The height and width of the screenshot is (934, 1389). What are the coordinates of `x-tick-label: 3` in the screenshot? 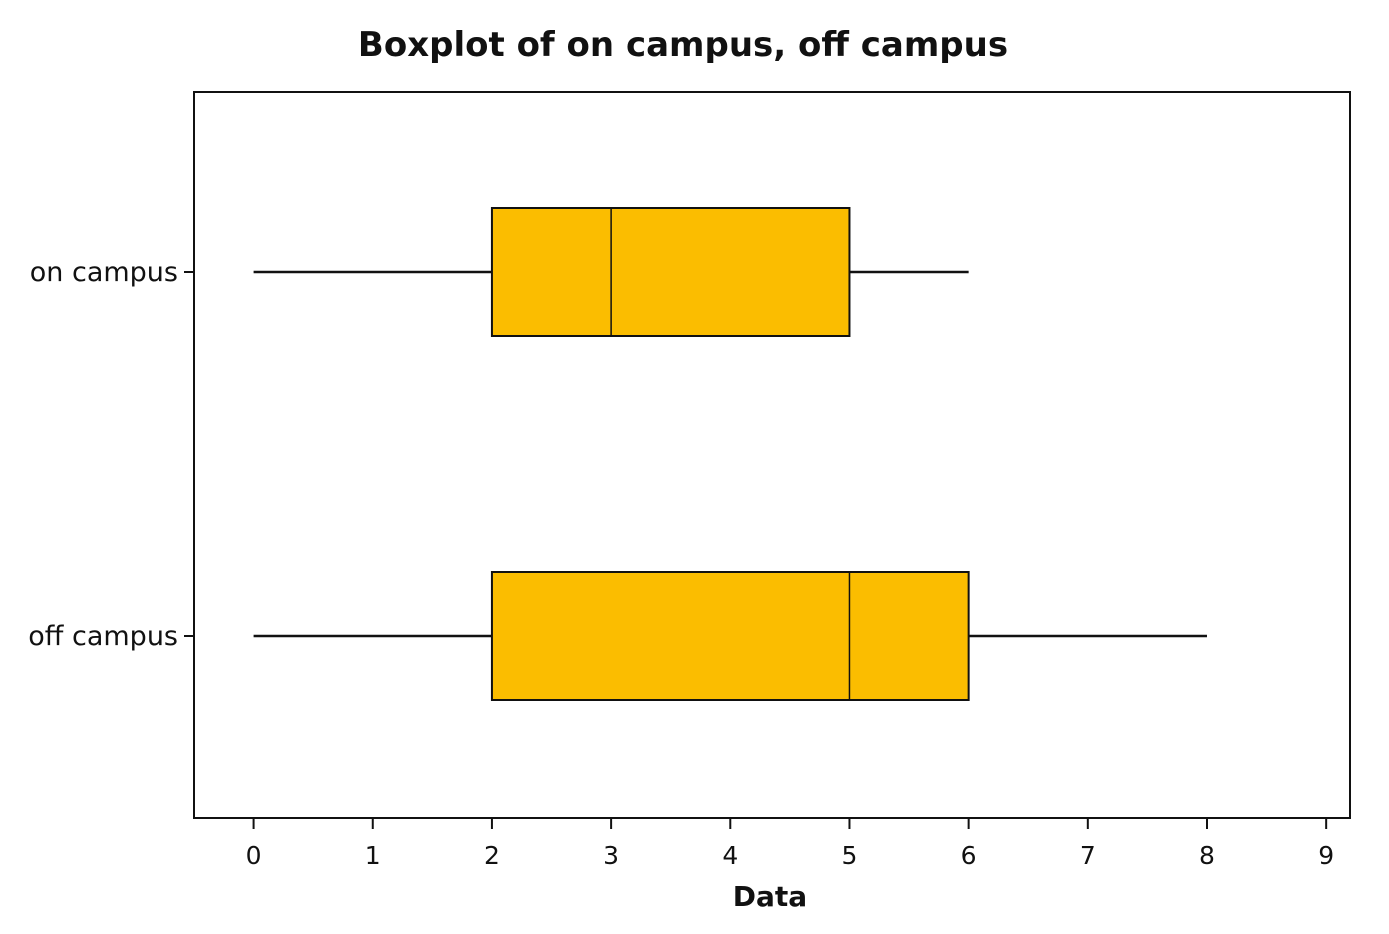 It's located at (611, 855).